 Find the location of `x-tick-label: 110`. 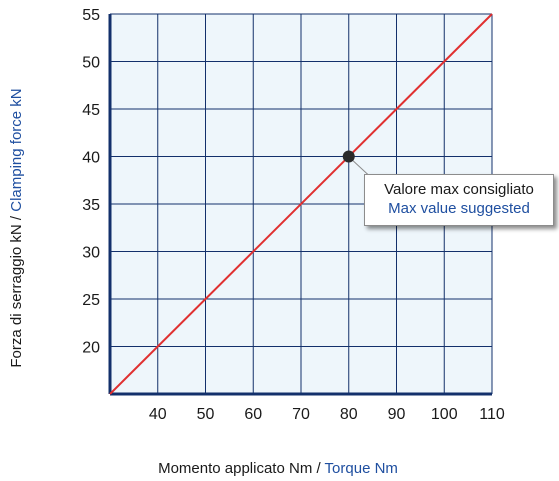

x-tick-label: 110 is located at coordinates (492, 414).